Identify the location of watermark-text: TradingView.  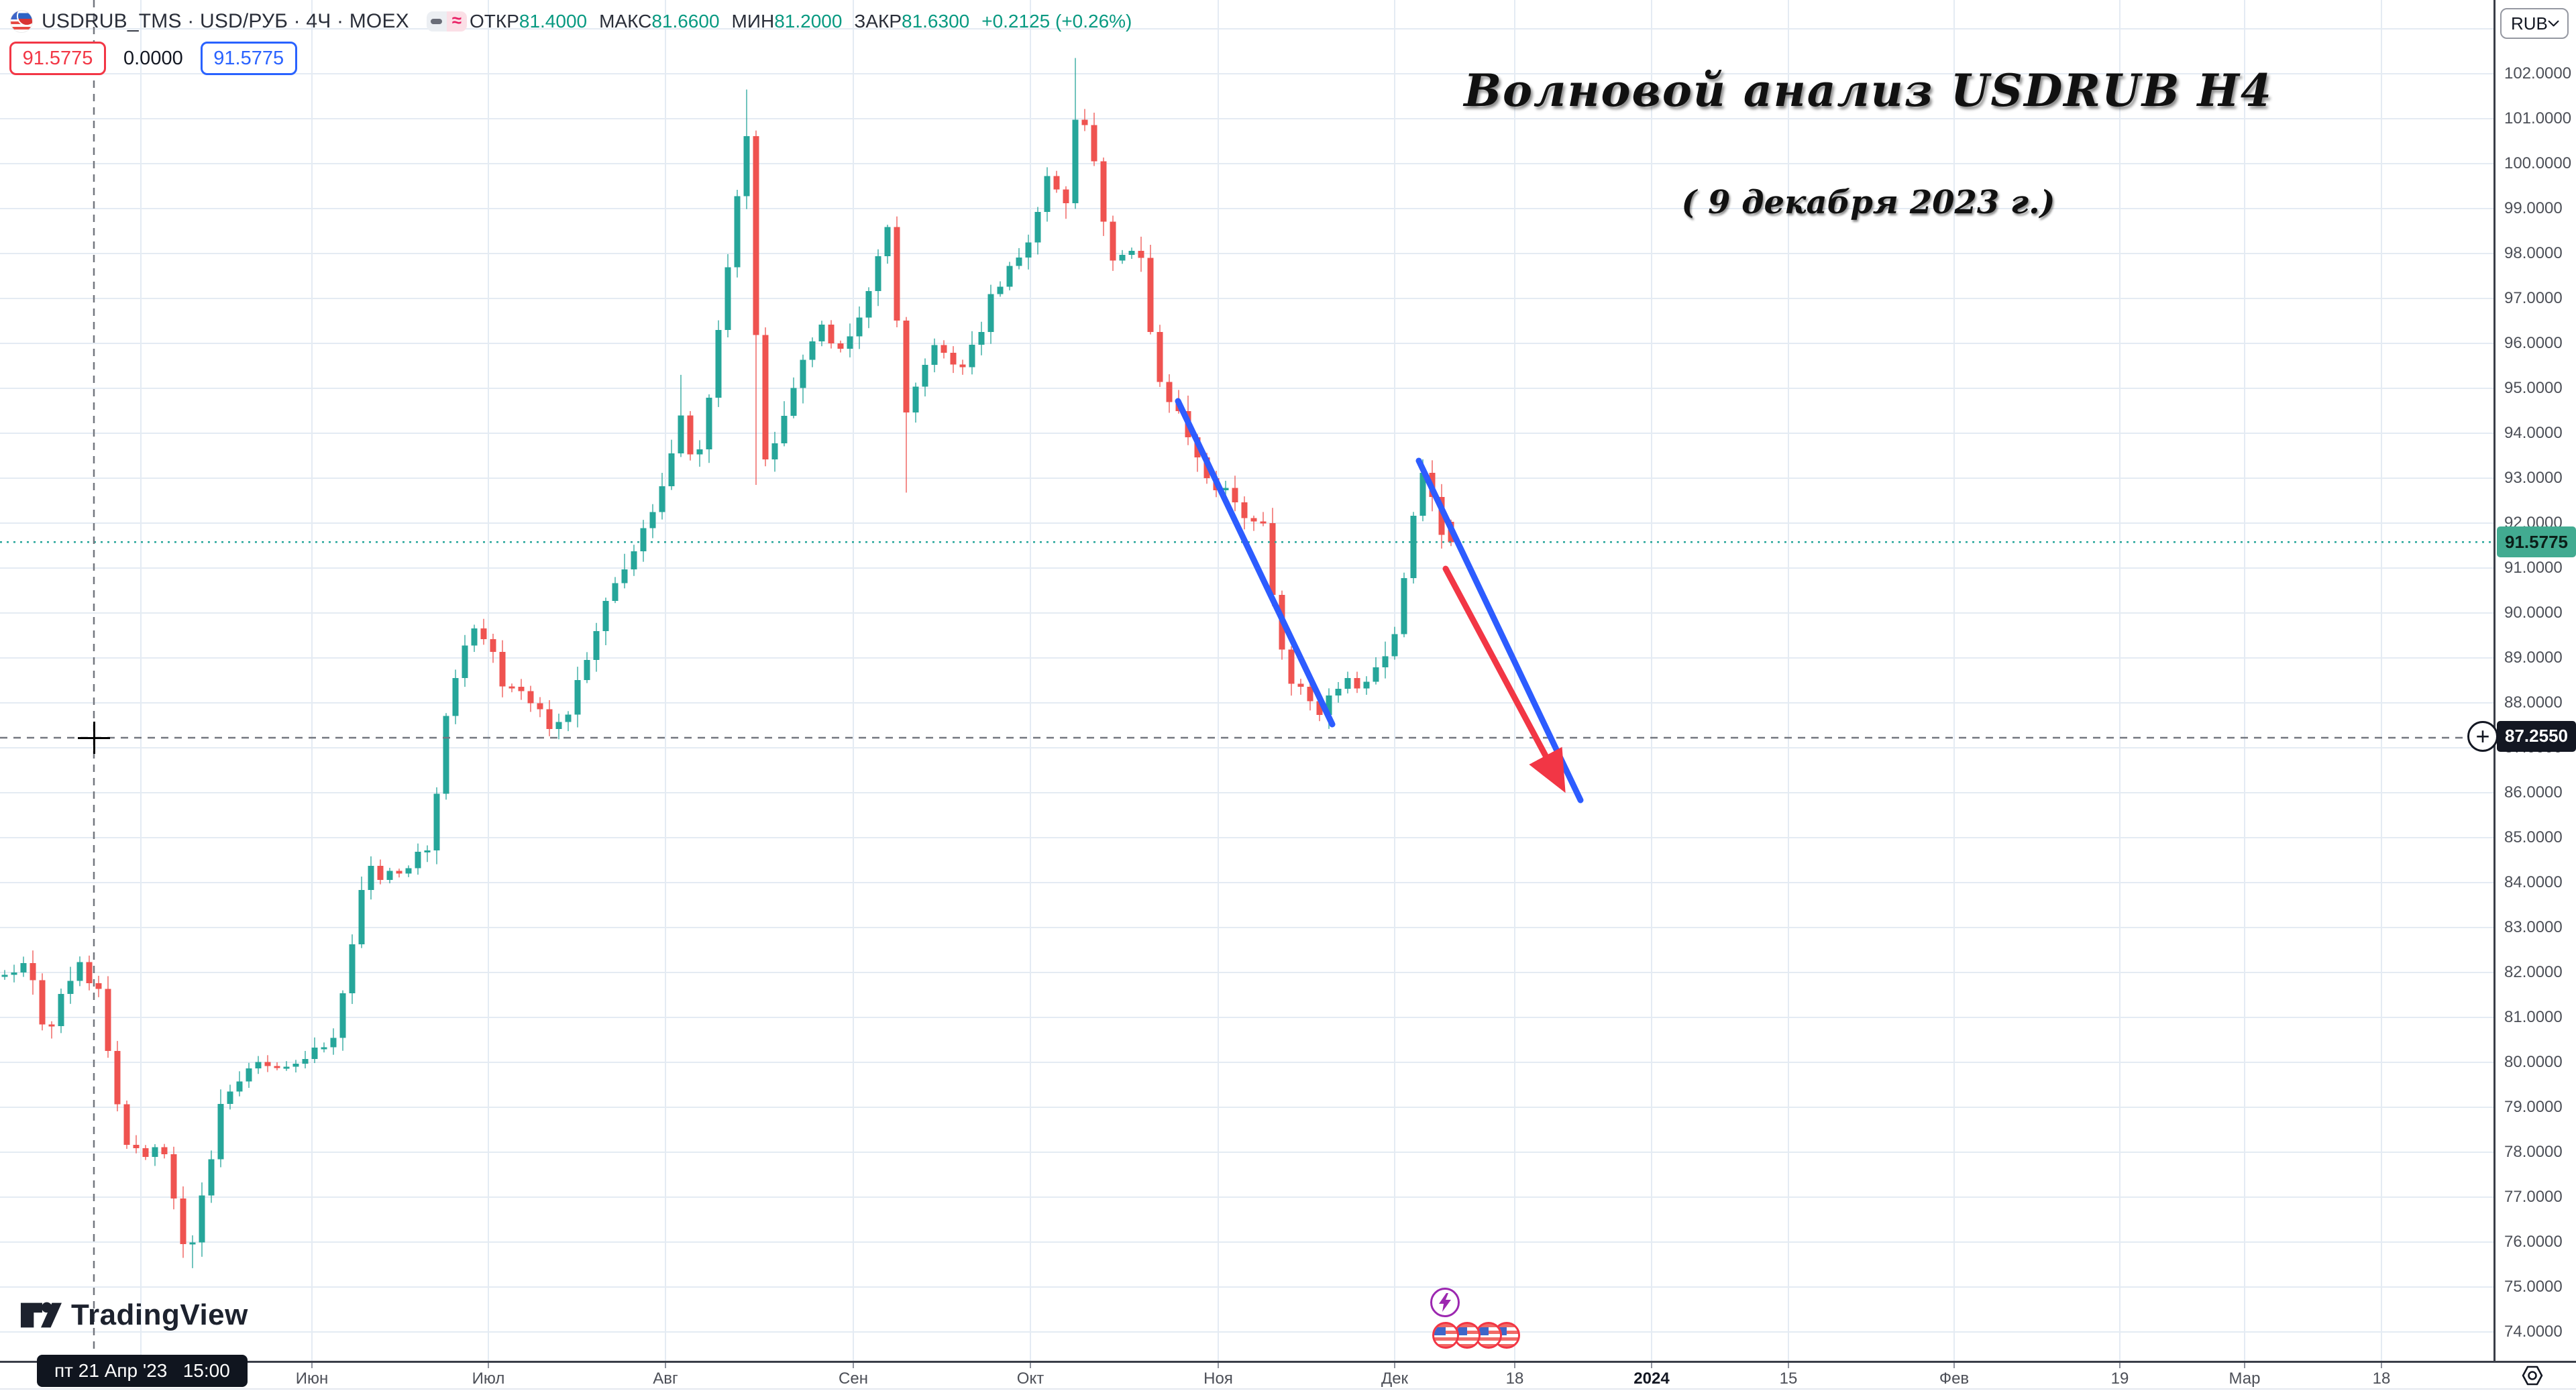
(159, 1314).